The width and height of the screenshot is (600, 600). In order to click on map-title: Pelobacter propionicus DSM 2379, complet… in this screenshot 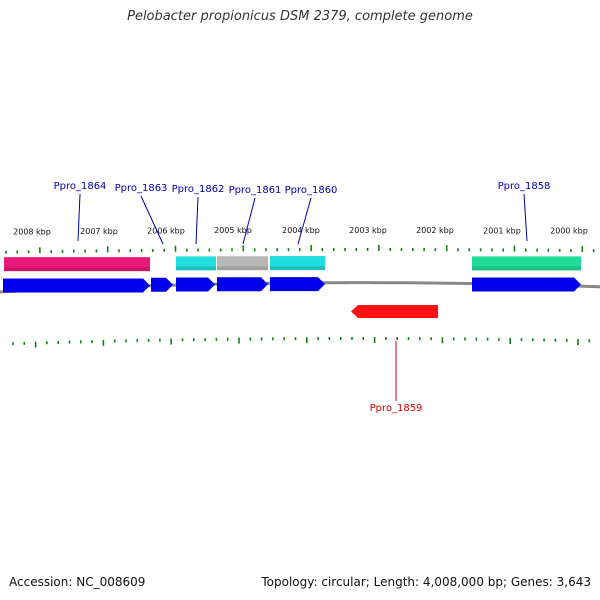, I will do `click(300, 16)`.